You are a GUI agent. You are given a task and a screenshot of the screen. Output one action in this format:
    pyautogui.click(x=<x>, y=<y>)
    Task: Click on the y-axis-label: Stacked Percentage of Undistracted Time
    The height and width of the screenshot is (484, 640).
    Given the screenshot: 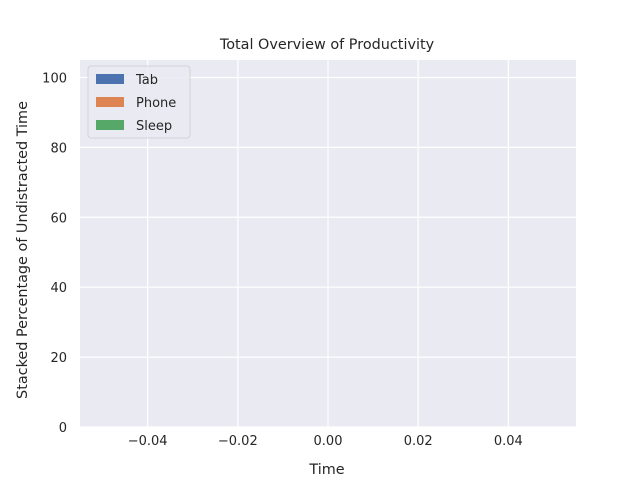 What is the action you would take?
    pyautogui.click(x=23, y=250)
    